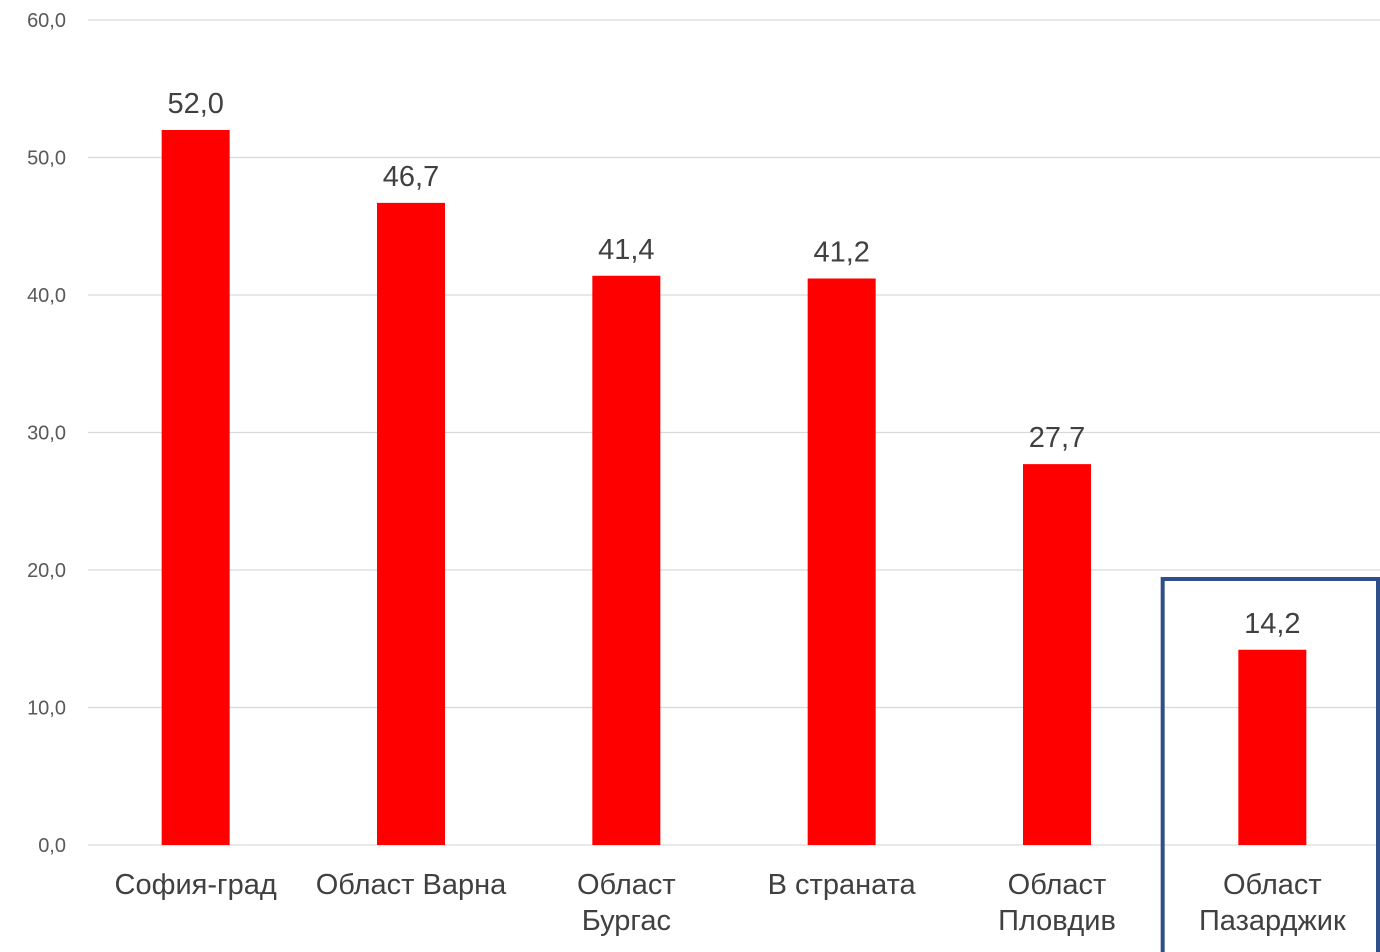 Image resolution: width=1380 pixels, height=952 pixels. What do you see at coordinates (626, 250) in the screenshot?
I see `value-label: 41,4` at bounding box center [626, 250].